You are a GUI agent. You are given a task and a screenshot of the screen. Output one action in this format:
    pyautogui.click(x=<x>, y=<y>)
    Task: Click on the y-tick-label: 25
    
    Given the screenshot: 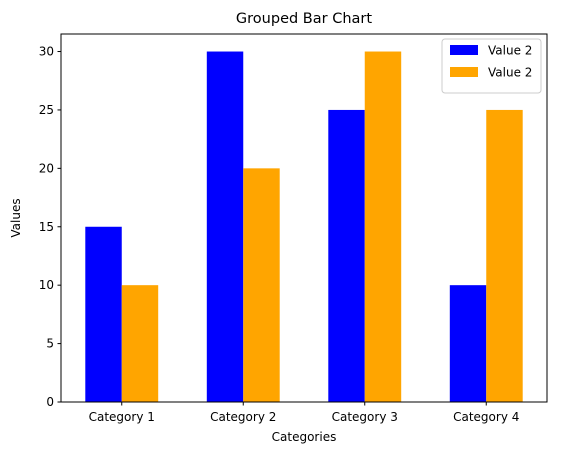 What is the action you would take?
    pyautogui.click(x=46, y=110)
    